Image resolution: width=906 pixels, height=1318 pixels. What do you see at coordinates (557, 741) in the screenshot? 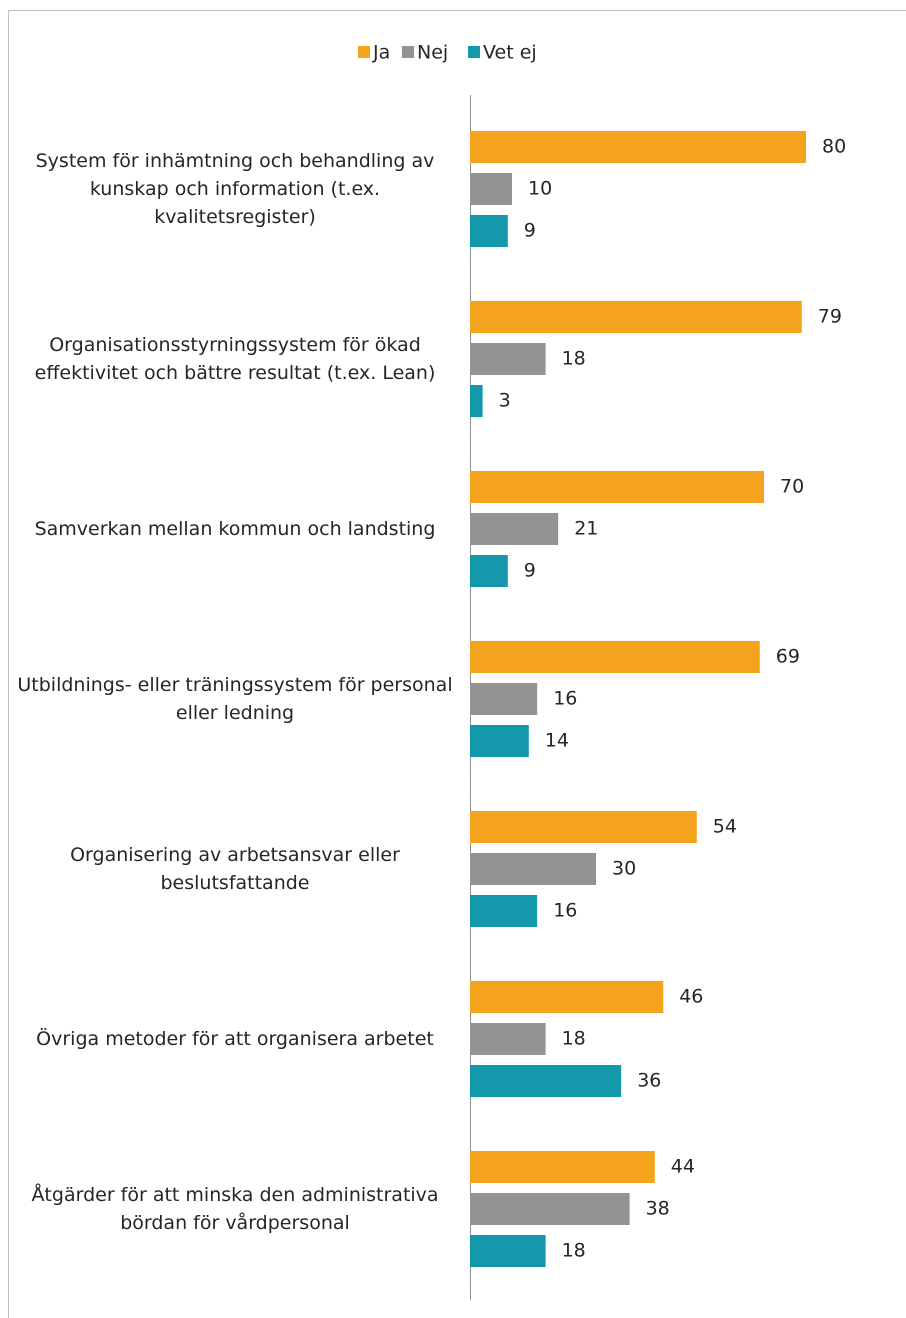
I see `data-label: 14` at bounding box center [557, 741].